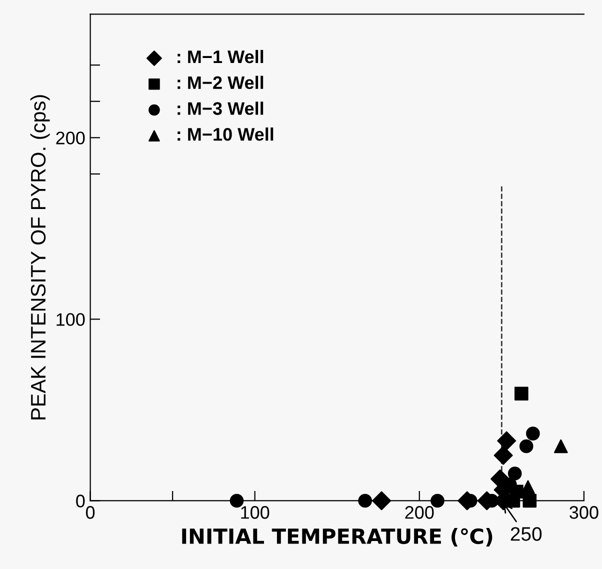 This screenshot has width=602, height=569. Describe the element at coordinates (70, 138) in the screenshot. I see `y-tick-label: 200` at that location.